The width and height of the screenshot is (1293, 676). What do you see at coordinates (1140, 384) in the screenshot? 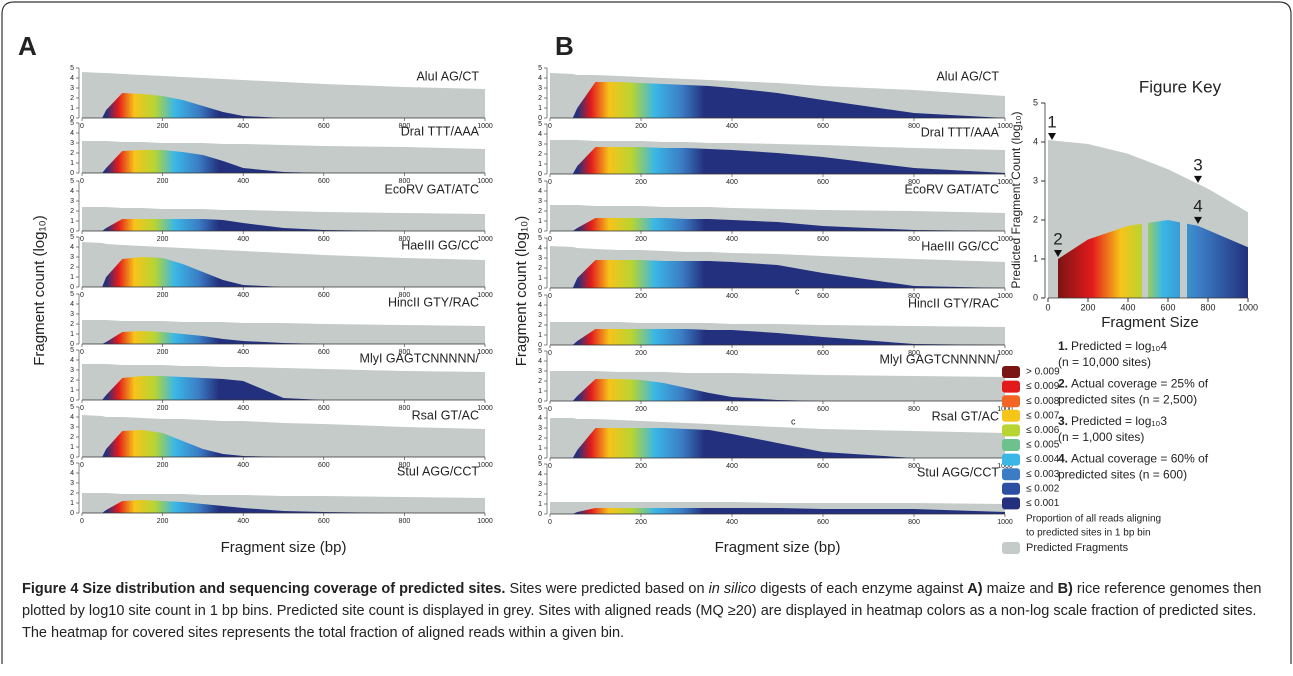
I see `key-note-text: Actual coverage = 25% of` at bounding box center [1140, 384].